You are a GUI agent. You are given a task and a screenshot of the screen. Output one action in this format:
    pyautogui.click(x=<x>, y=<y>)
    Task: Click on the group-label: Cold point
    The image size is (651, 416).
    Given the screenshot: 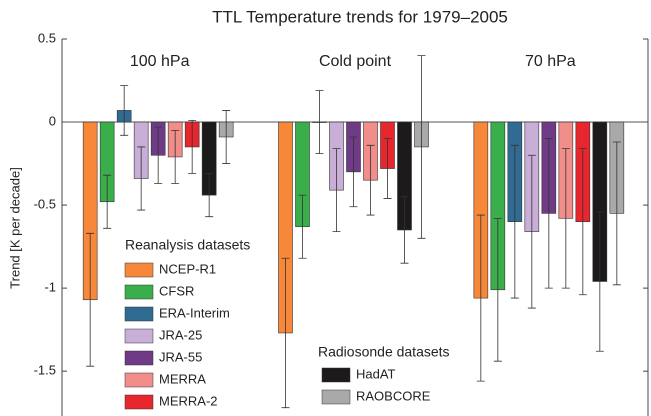 What is the action you would take?
    pyautogui.click(x=355, y=61)
    